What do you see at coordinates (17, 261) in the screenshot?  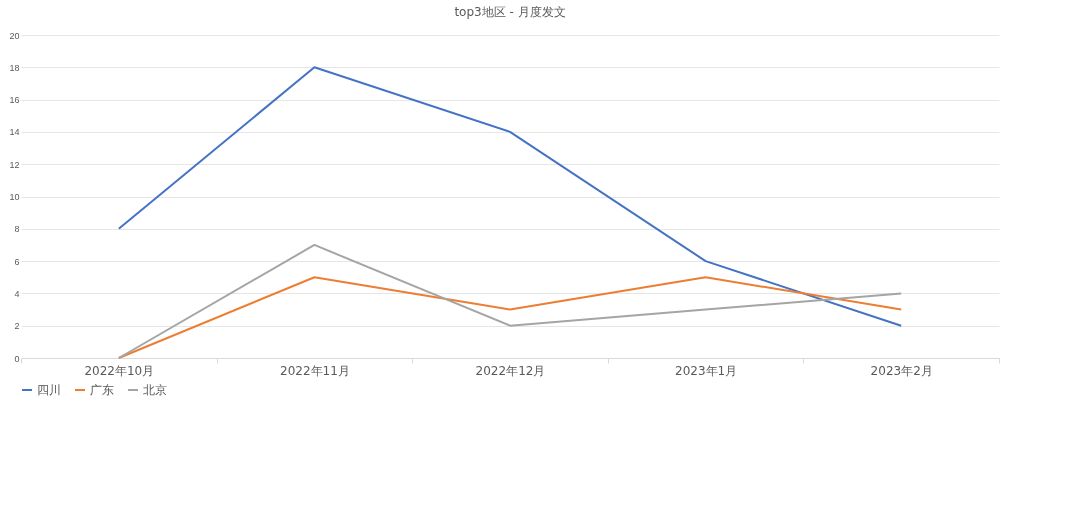 I see `y-tick-label: 6` at bounding box center [17, 261].